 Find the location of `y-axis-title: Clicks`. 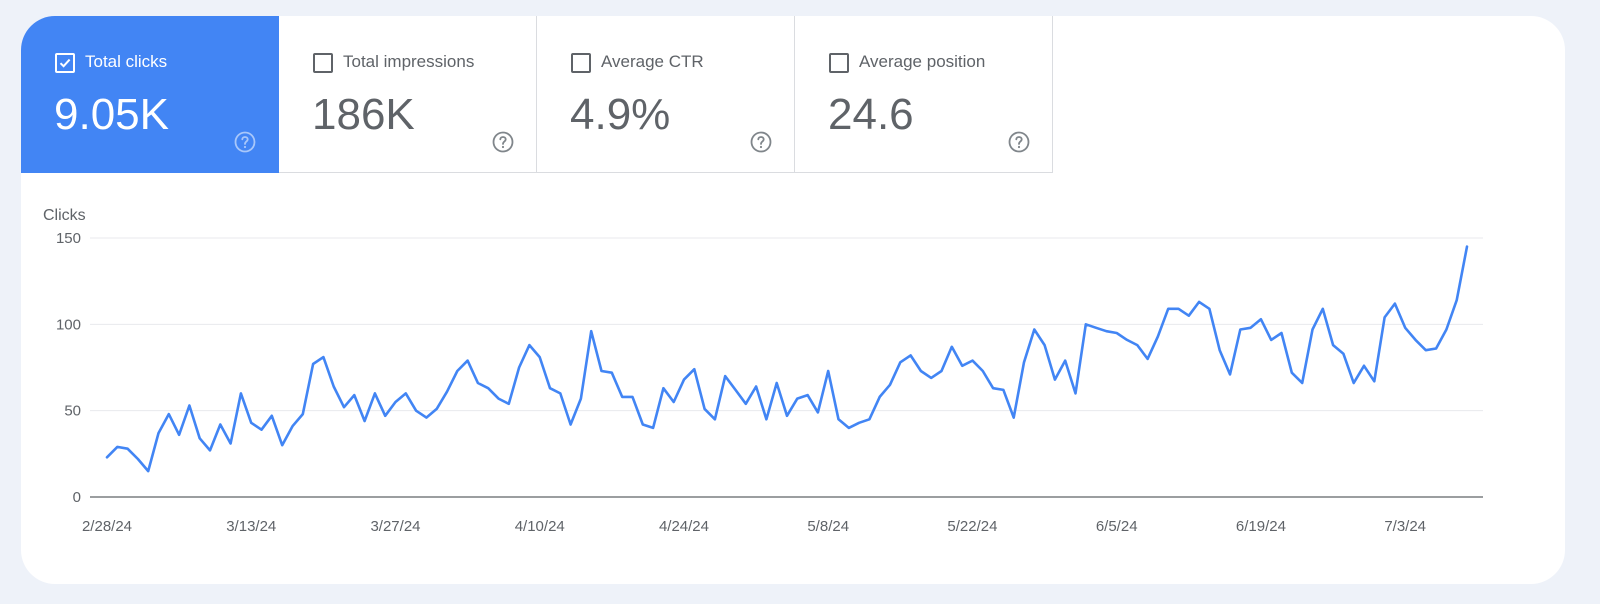

y-axis-title: Clicks is located at coordinates (64, 215).